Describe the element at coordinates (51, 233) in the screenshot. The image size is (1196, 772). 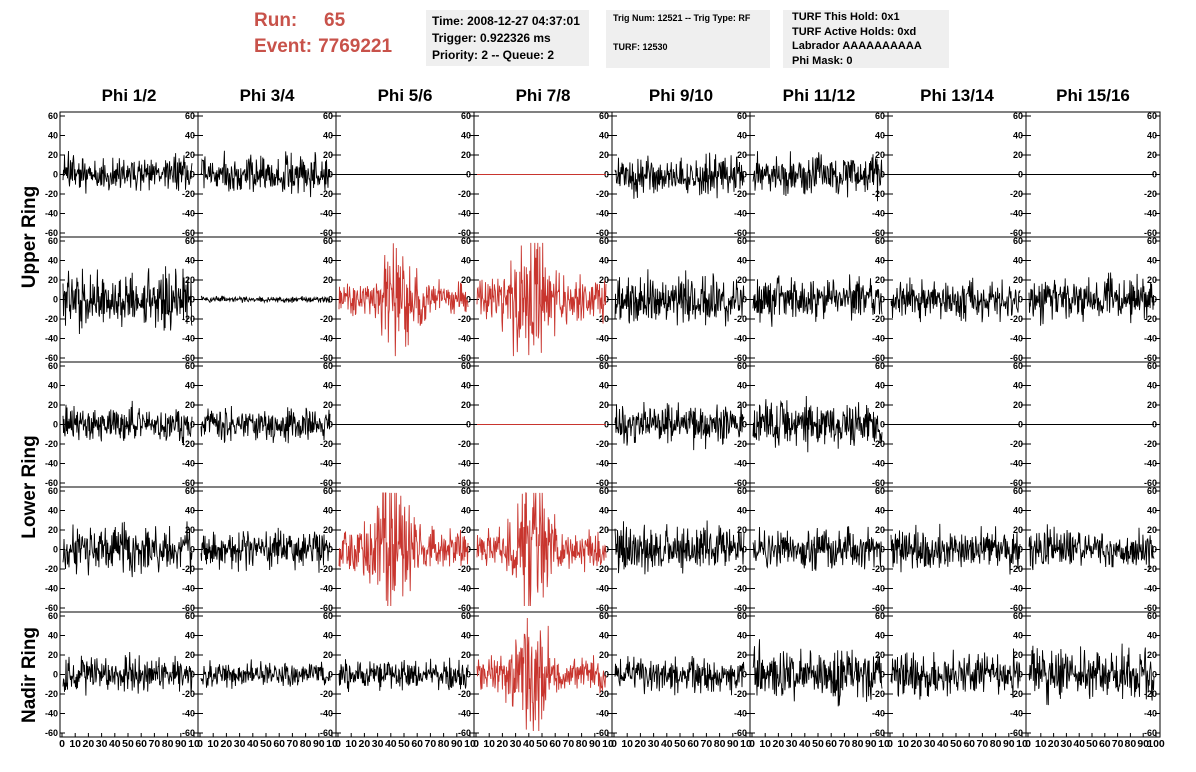
I see `y-tick-label: -60` at that location.